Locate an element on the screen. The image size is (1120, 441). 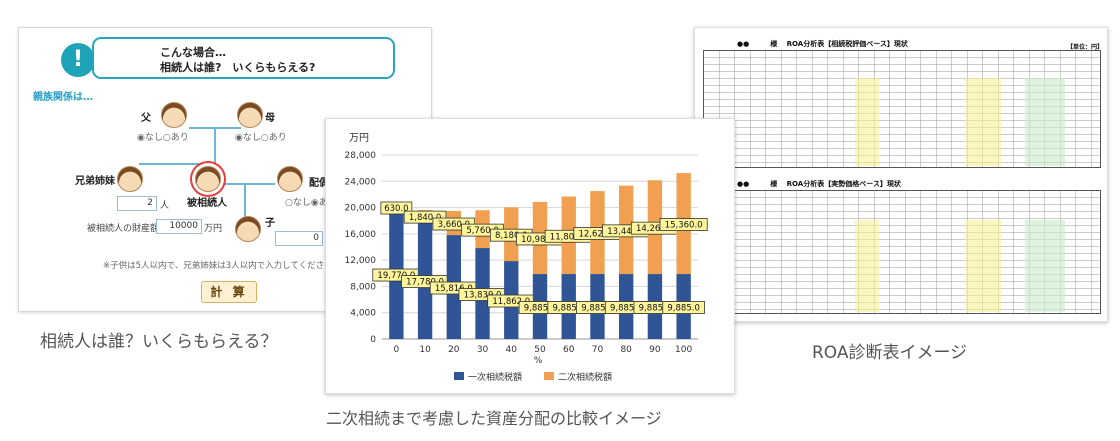
data-label-secondary: 13,449.0 is located at coordinates (626, 232).